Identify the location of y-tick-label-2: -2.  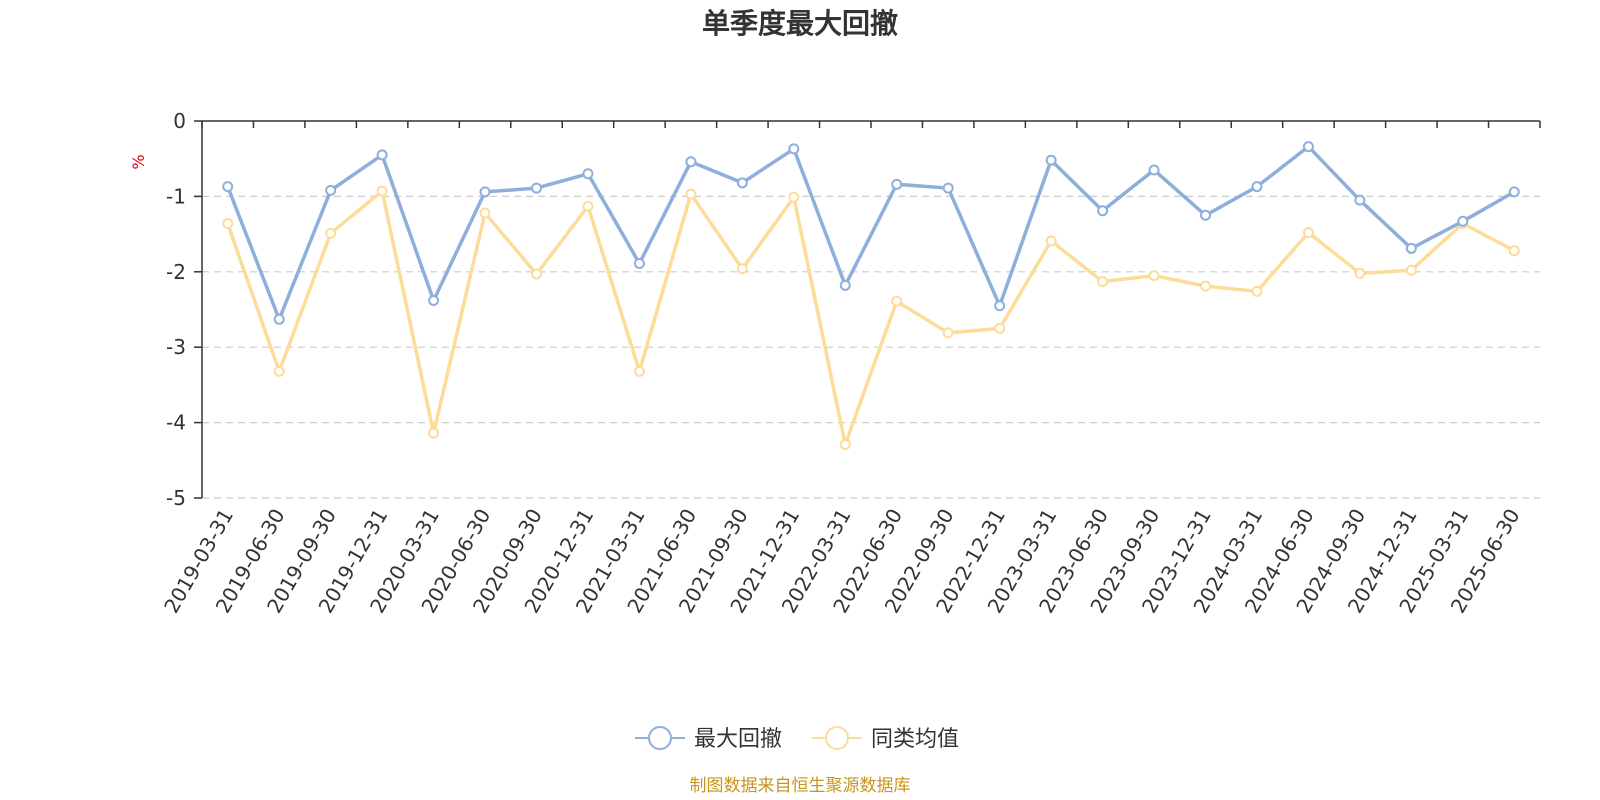
(176, 272).